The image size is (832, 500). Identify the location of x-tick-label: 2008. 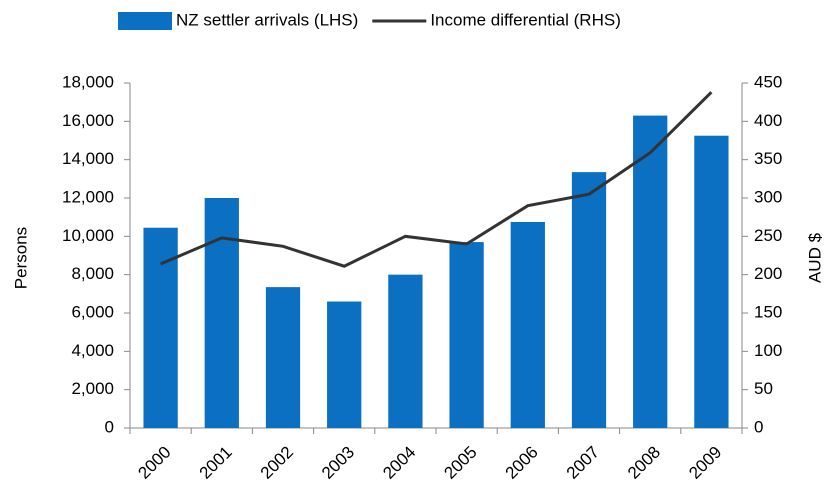
(644, 463).